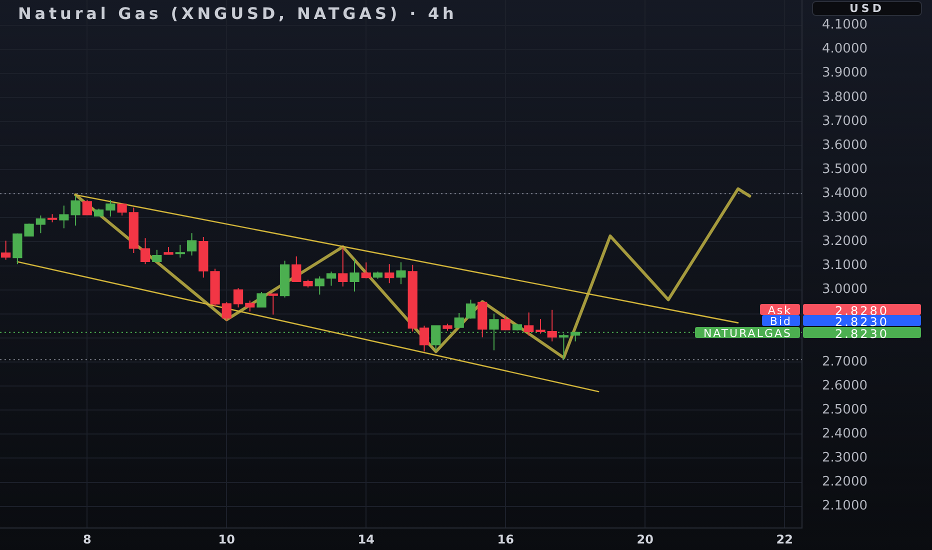  Describe the element at coordinates (845, 25) in the screenshot. I see `y-tick-label: 4.1000` at that location.